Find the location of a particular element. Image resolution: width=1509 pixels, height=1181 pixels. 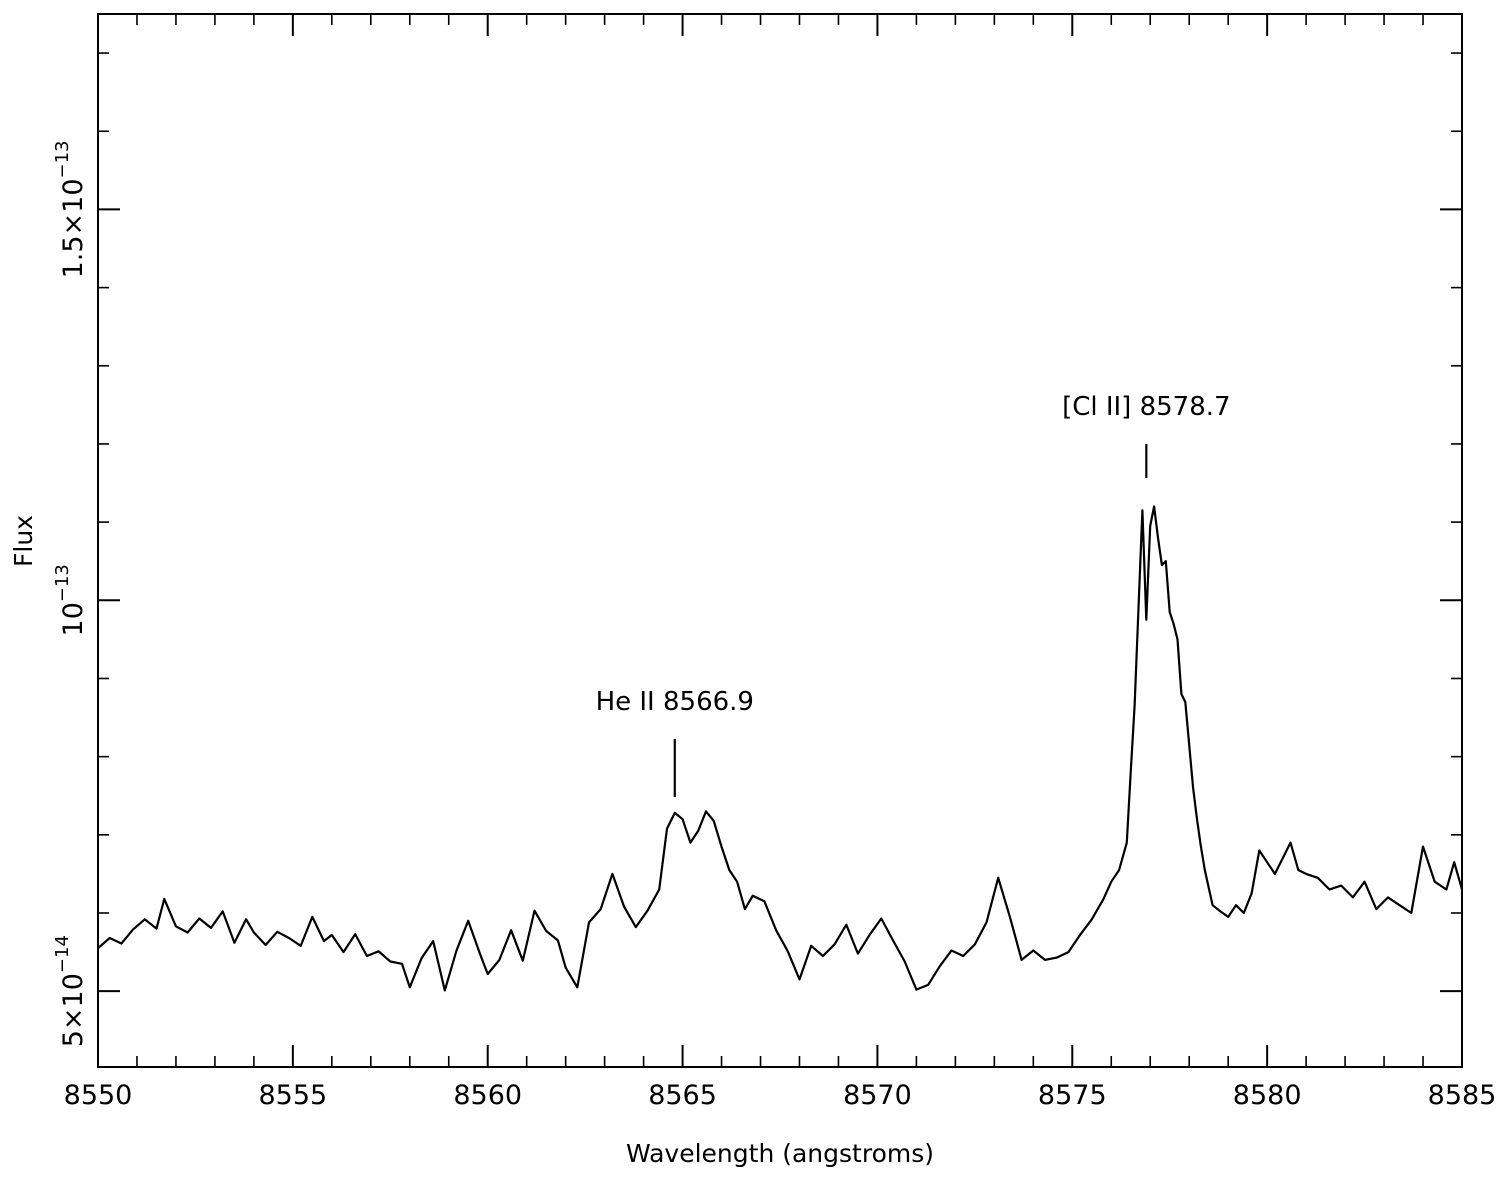

x-tick-label: 8555 is located at coordinates (292, 1095).